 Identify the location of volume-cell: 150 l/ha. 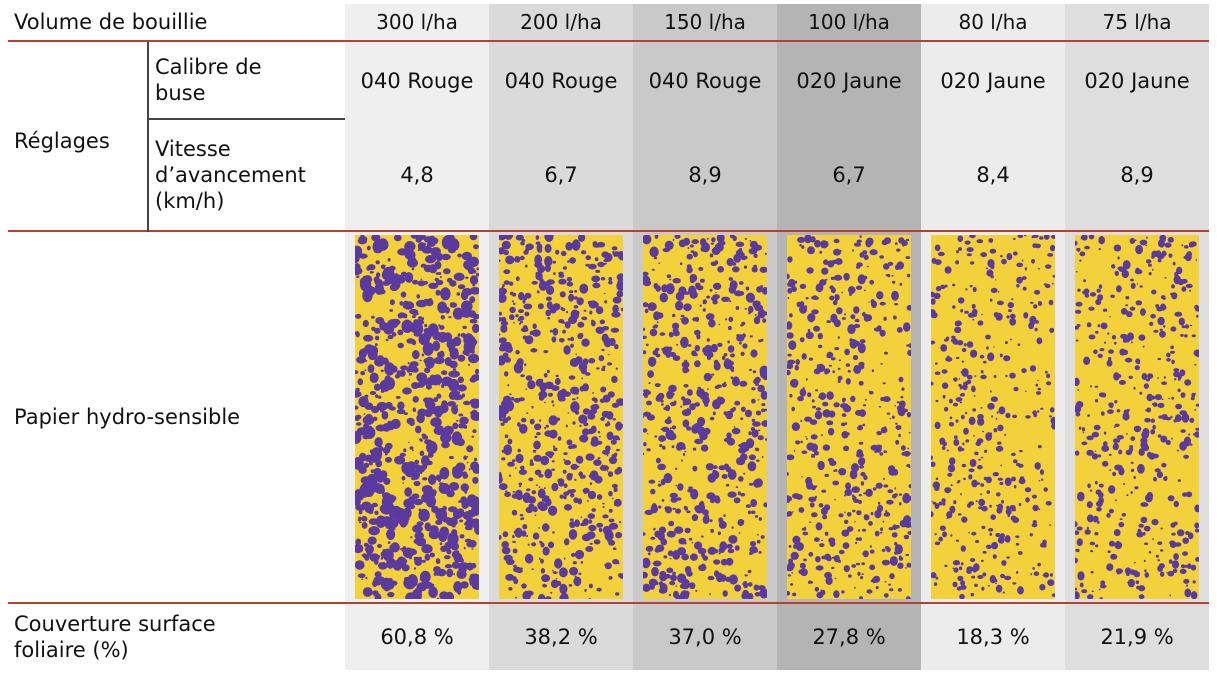
(705, 22).